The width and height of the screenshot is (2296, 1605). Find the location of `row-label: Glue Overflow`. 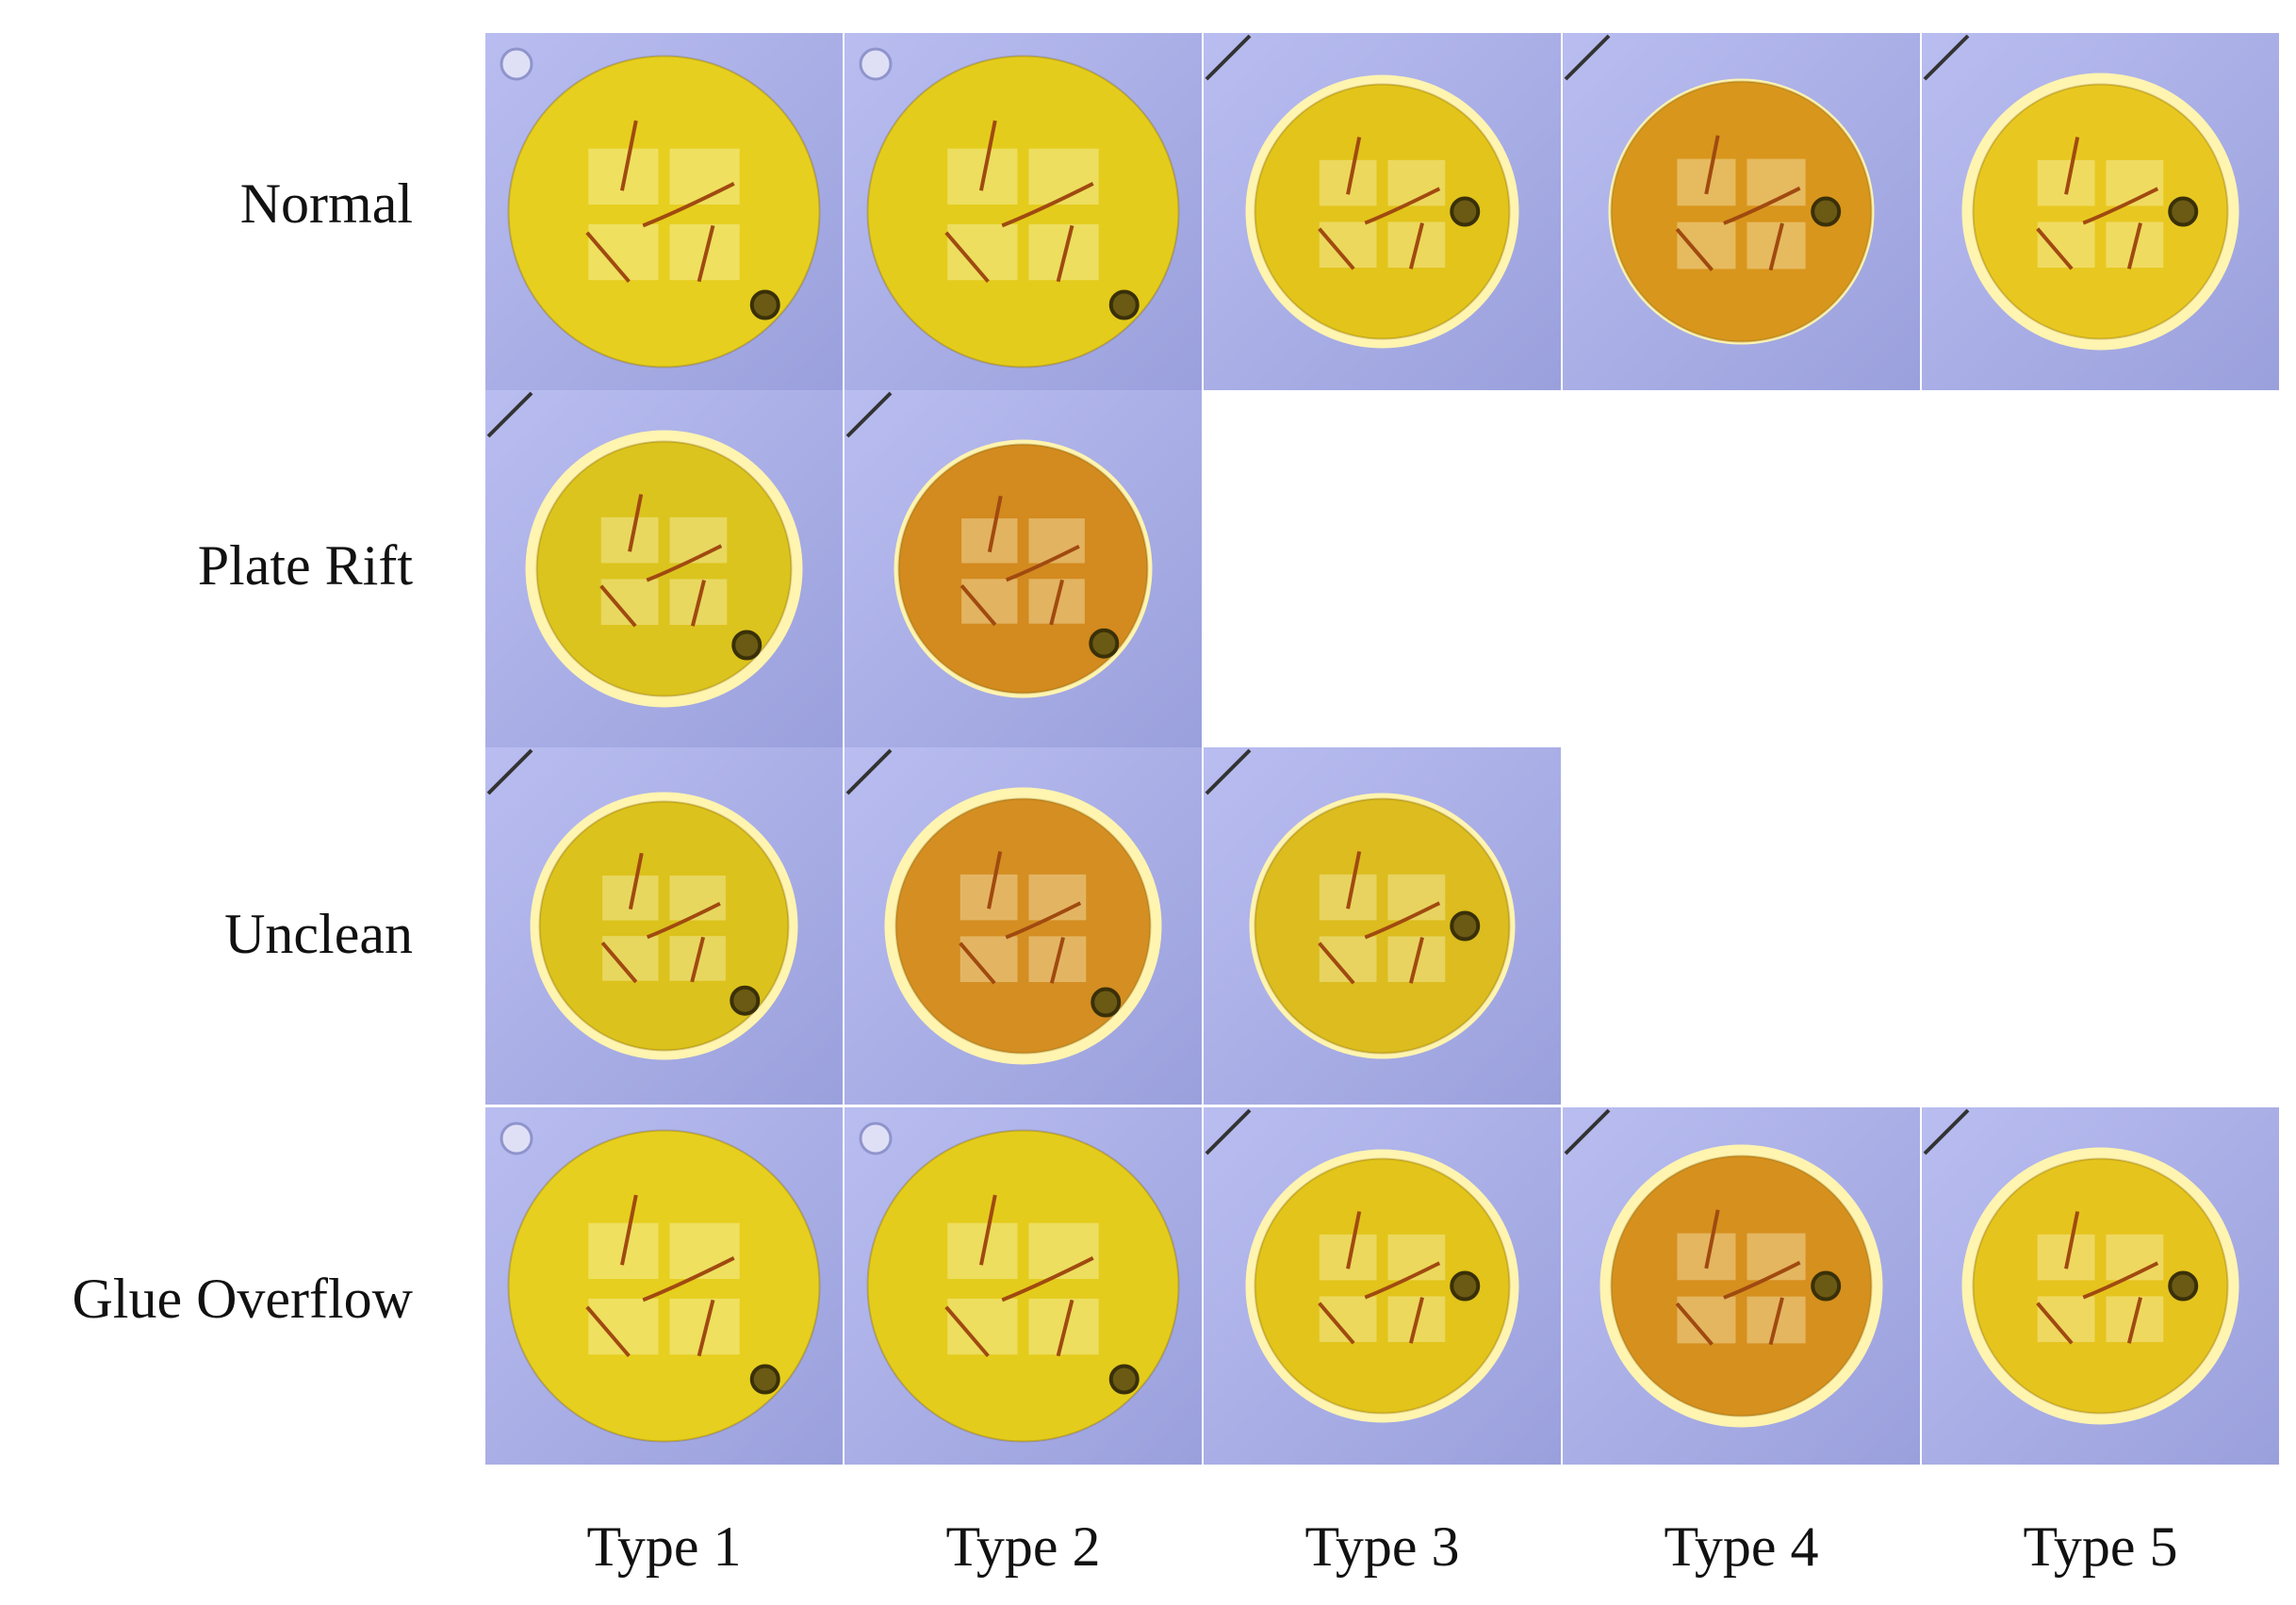

row-label: Glue Overflow is located at coordinates (242, 1299).